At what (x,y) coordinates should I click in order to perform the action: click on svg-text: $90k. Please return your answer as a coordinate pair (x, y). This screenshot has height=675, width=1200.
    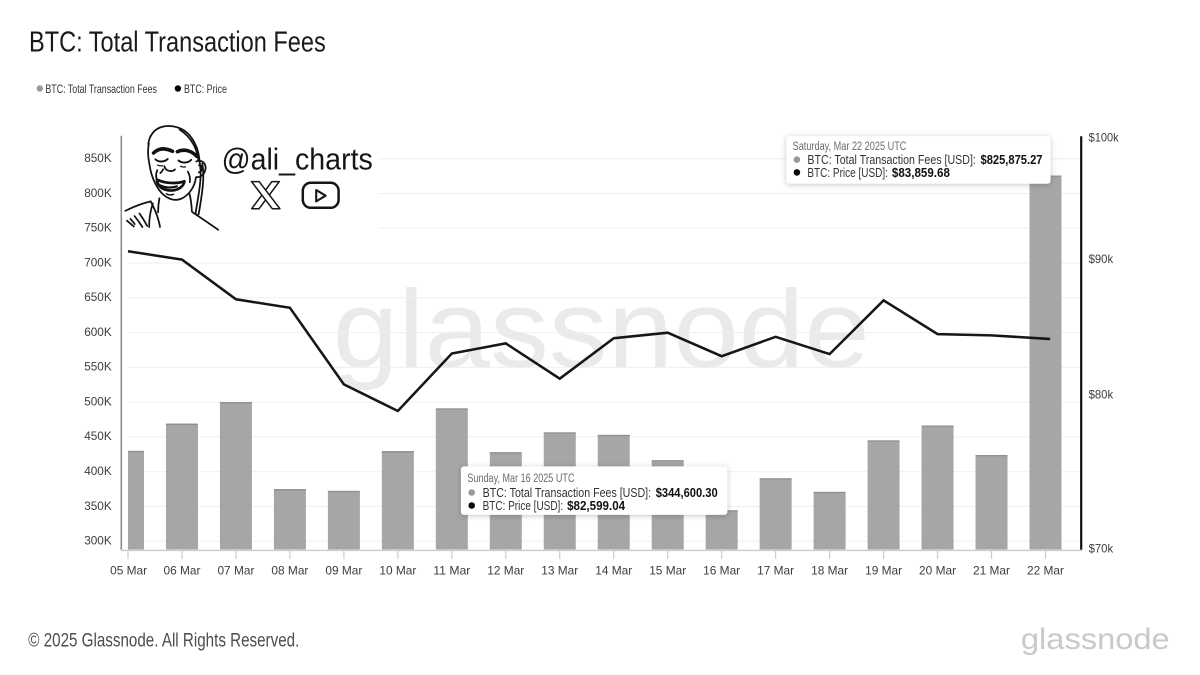
    Looking at the image, I should click on (1101, 259).